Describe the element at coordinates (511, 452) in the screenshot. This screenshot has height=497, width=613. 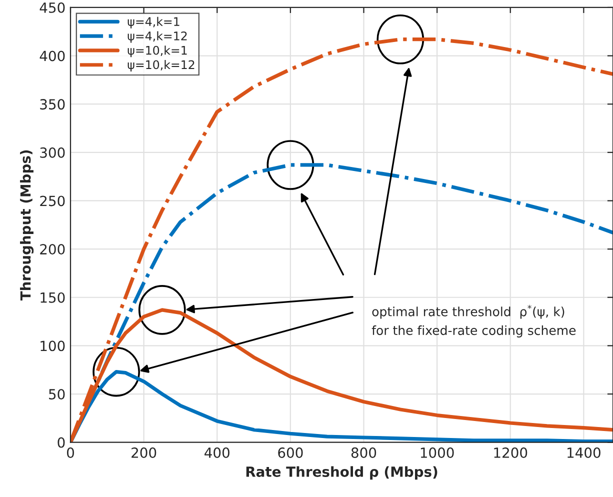
I see `x-tick-label: 1200` at that location.